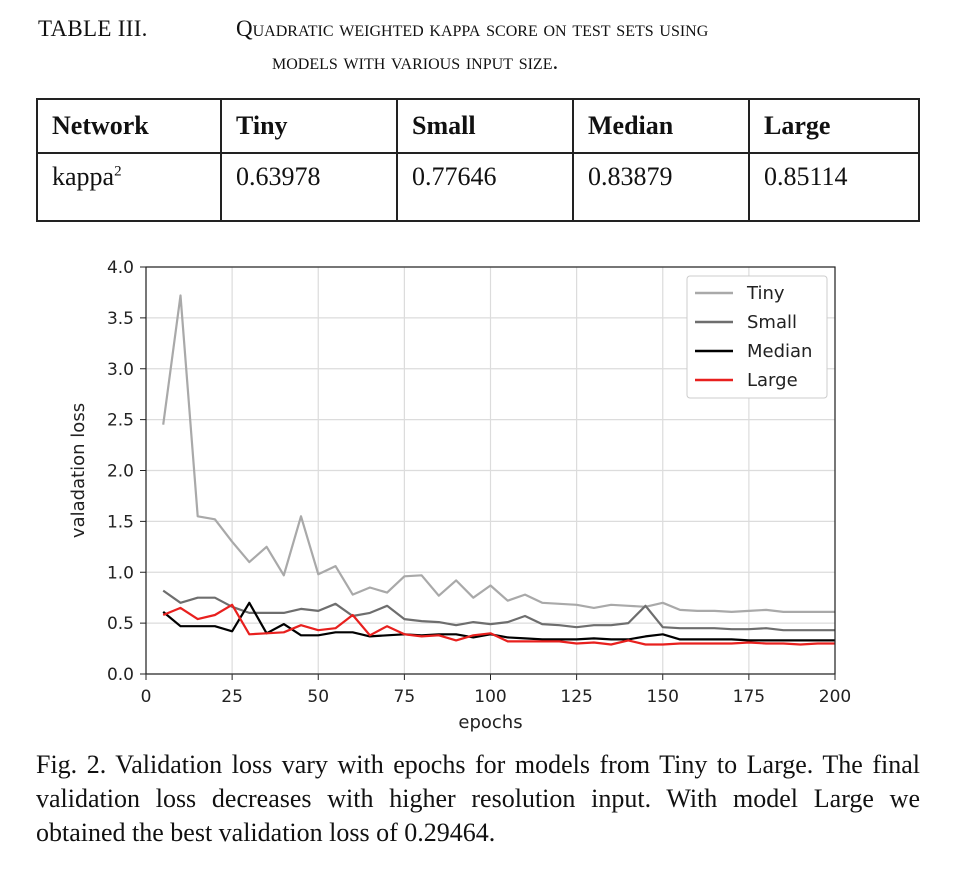 The width and height of the screenshot is (953, 872). What do you see at coordinates (757, 337) in the screenshot?
I see `legend-box` at bounding box center [757, 337].